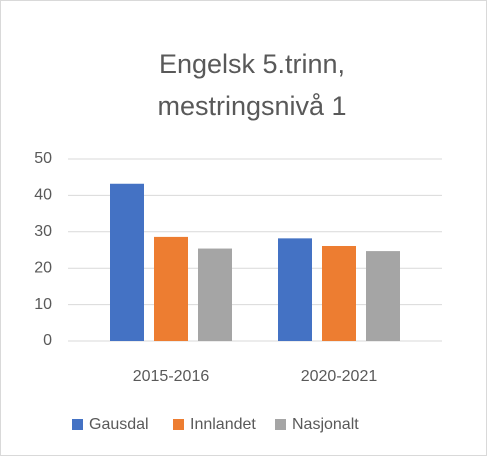 The width and height of the screenshot is (487, 456). I want to click on y-tick-label: 20, so click(43, 267).